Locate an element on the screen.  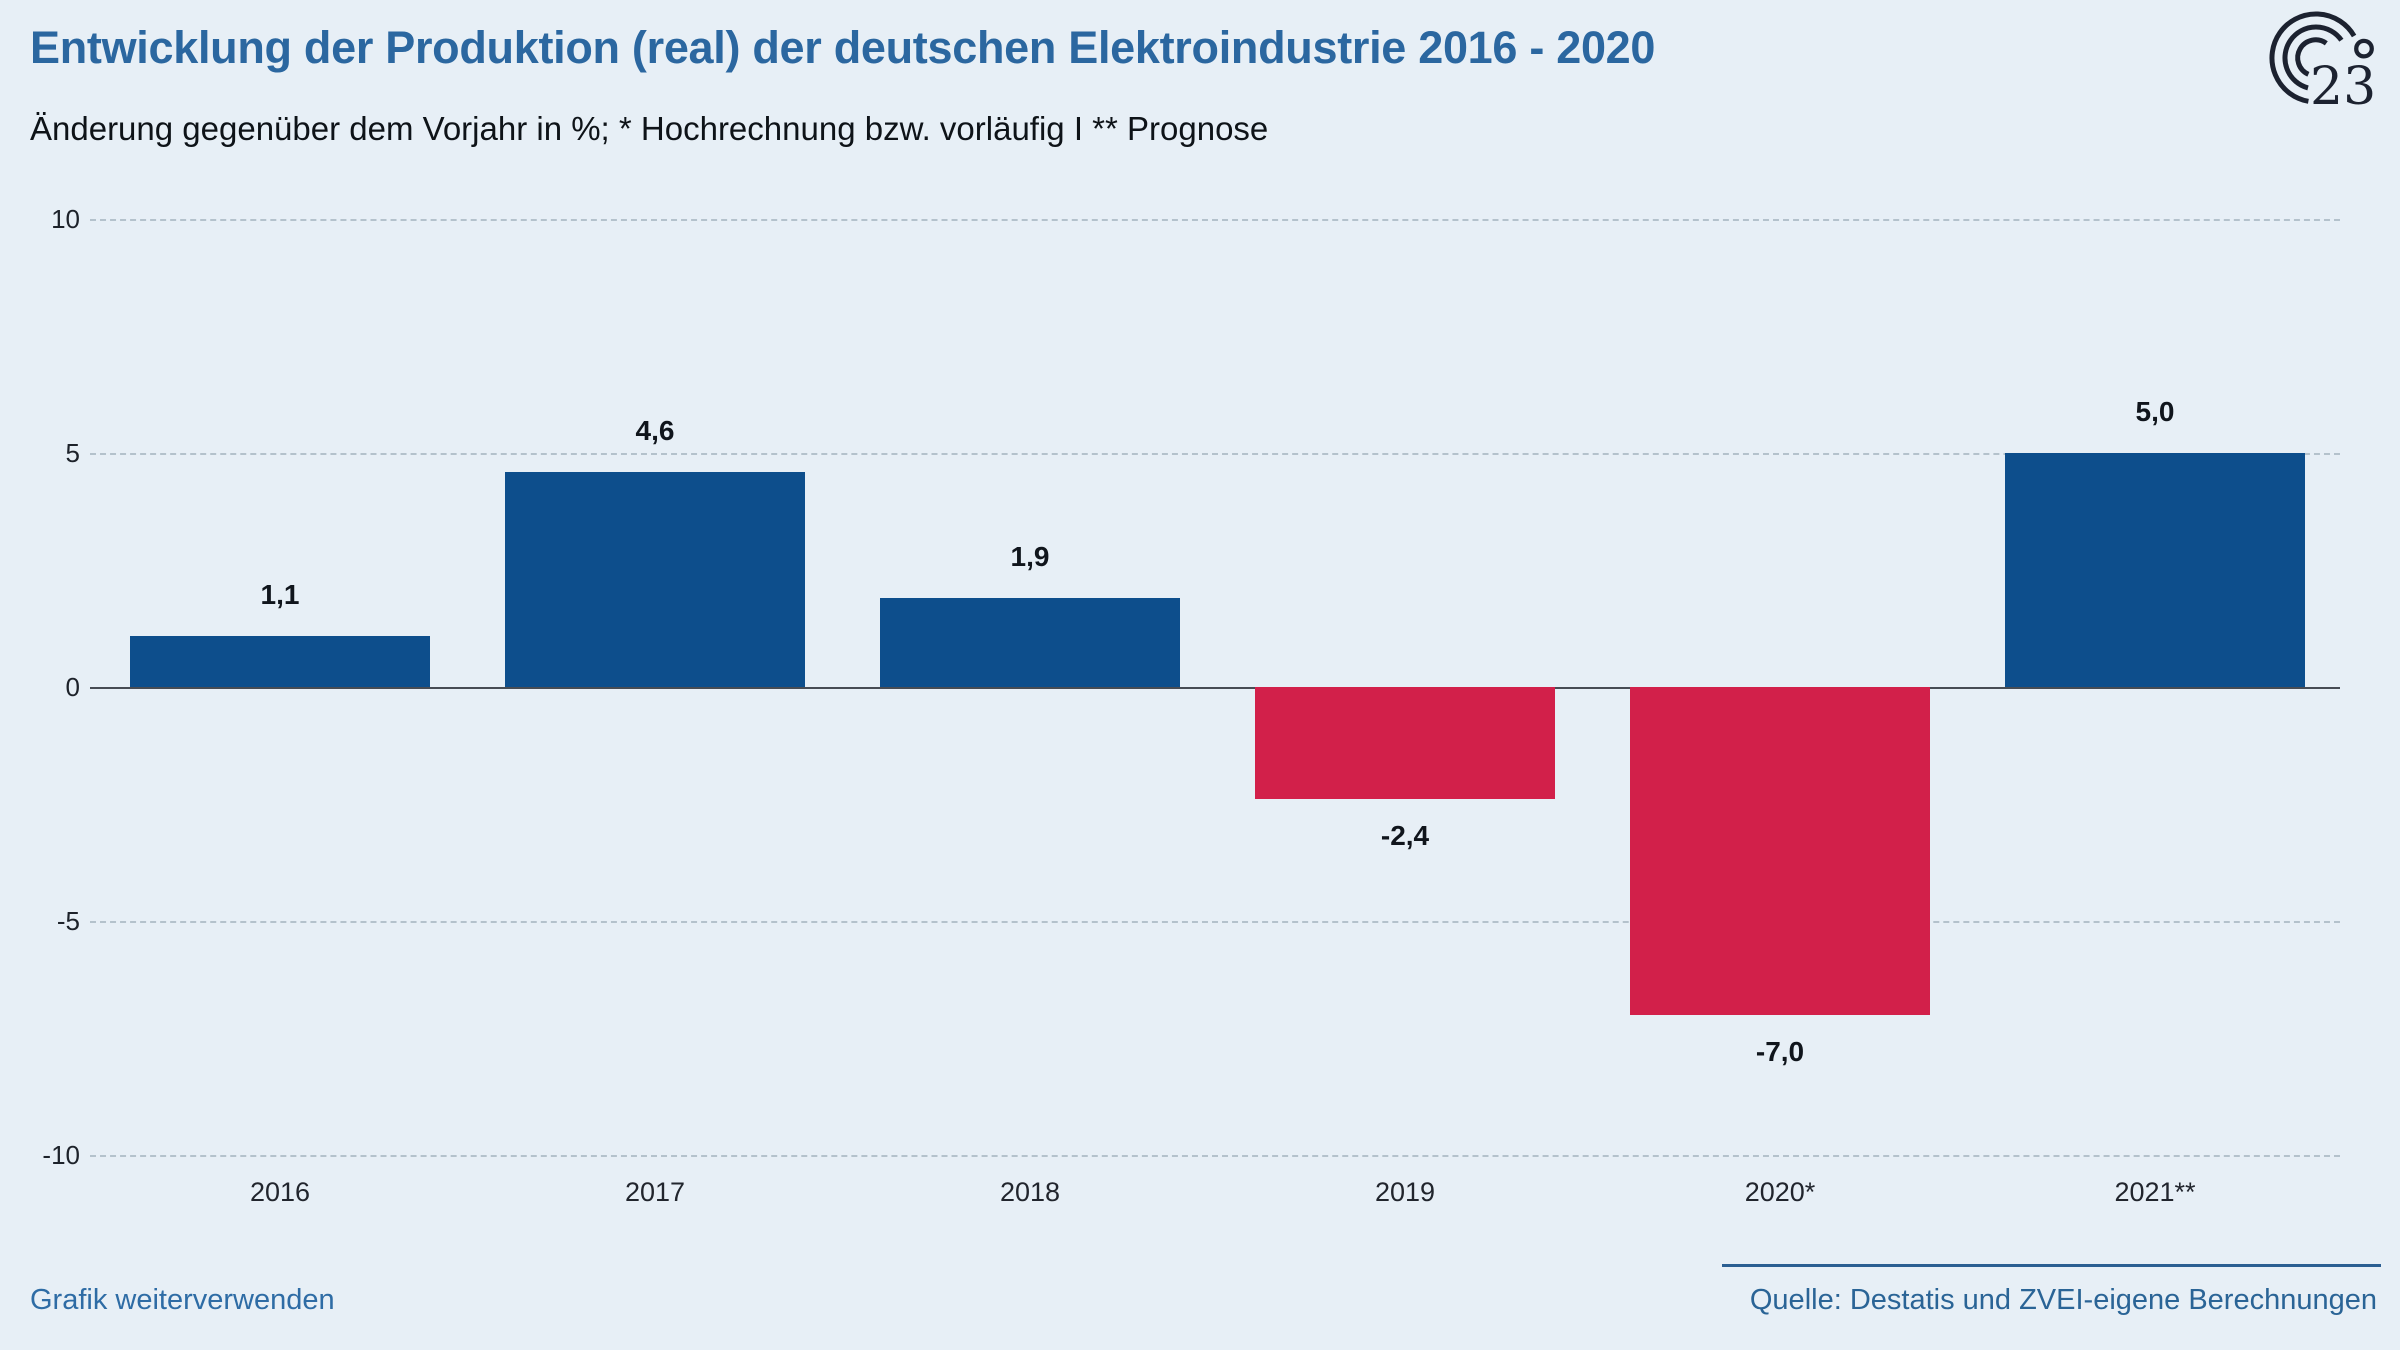
logo-arc-inner is located at coordinates (2311, 57).